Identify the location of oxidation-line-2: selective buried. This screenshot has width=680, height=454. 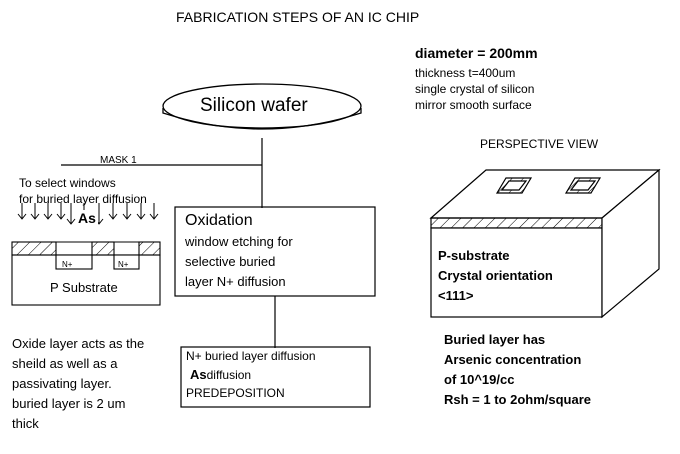
(230, 261).